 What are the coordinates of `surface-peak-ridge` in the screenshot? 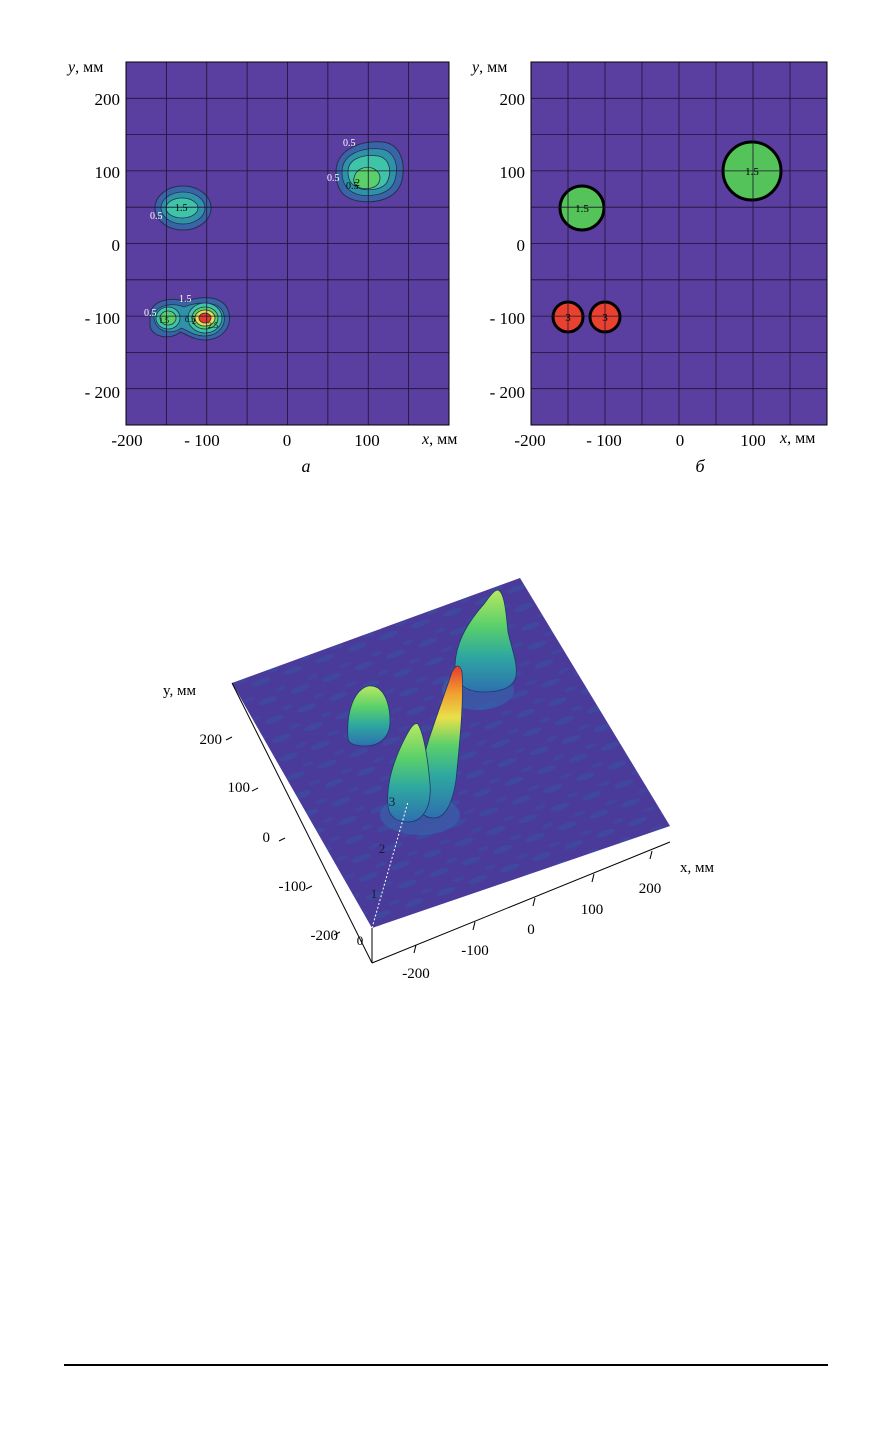 It's located at (425, 744).